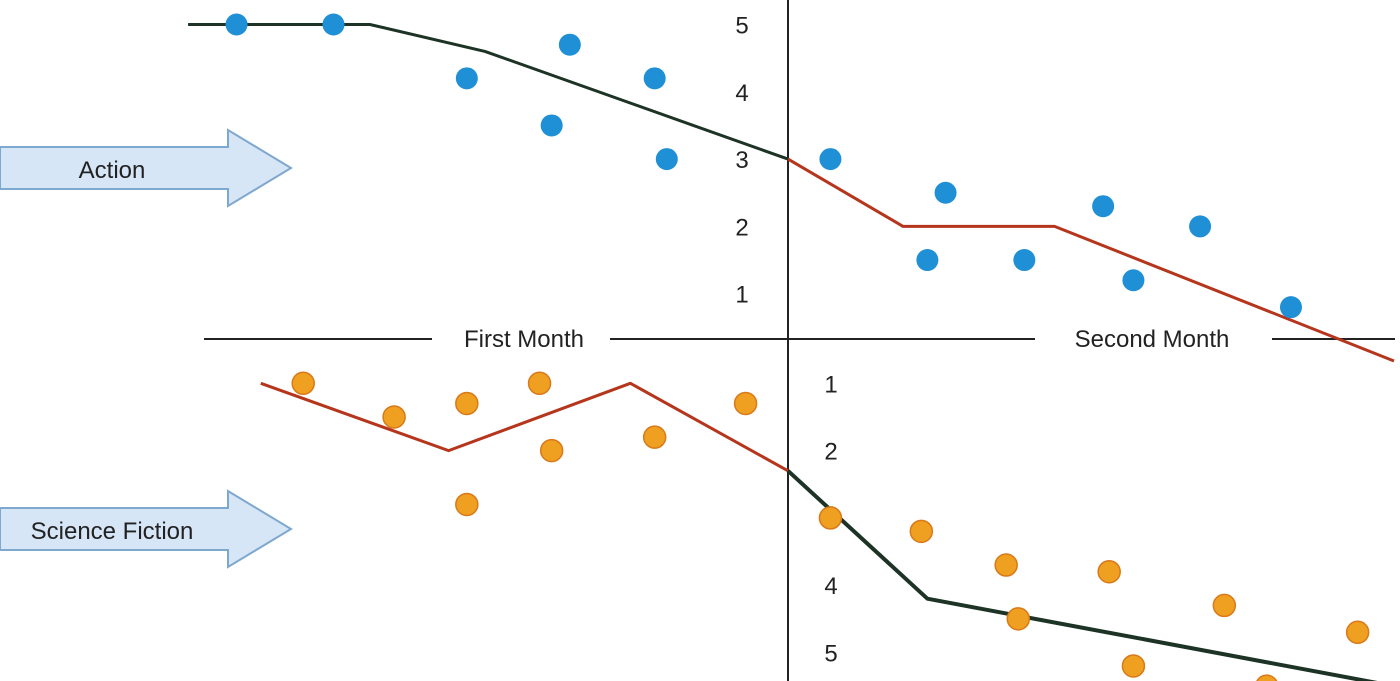 Image resolution: width=1400 pixels, height=681 pixels. I want to click on action-arrow: Action, so click(146, 168).